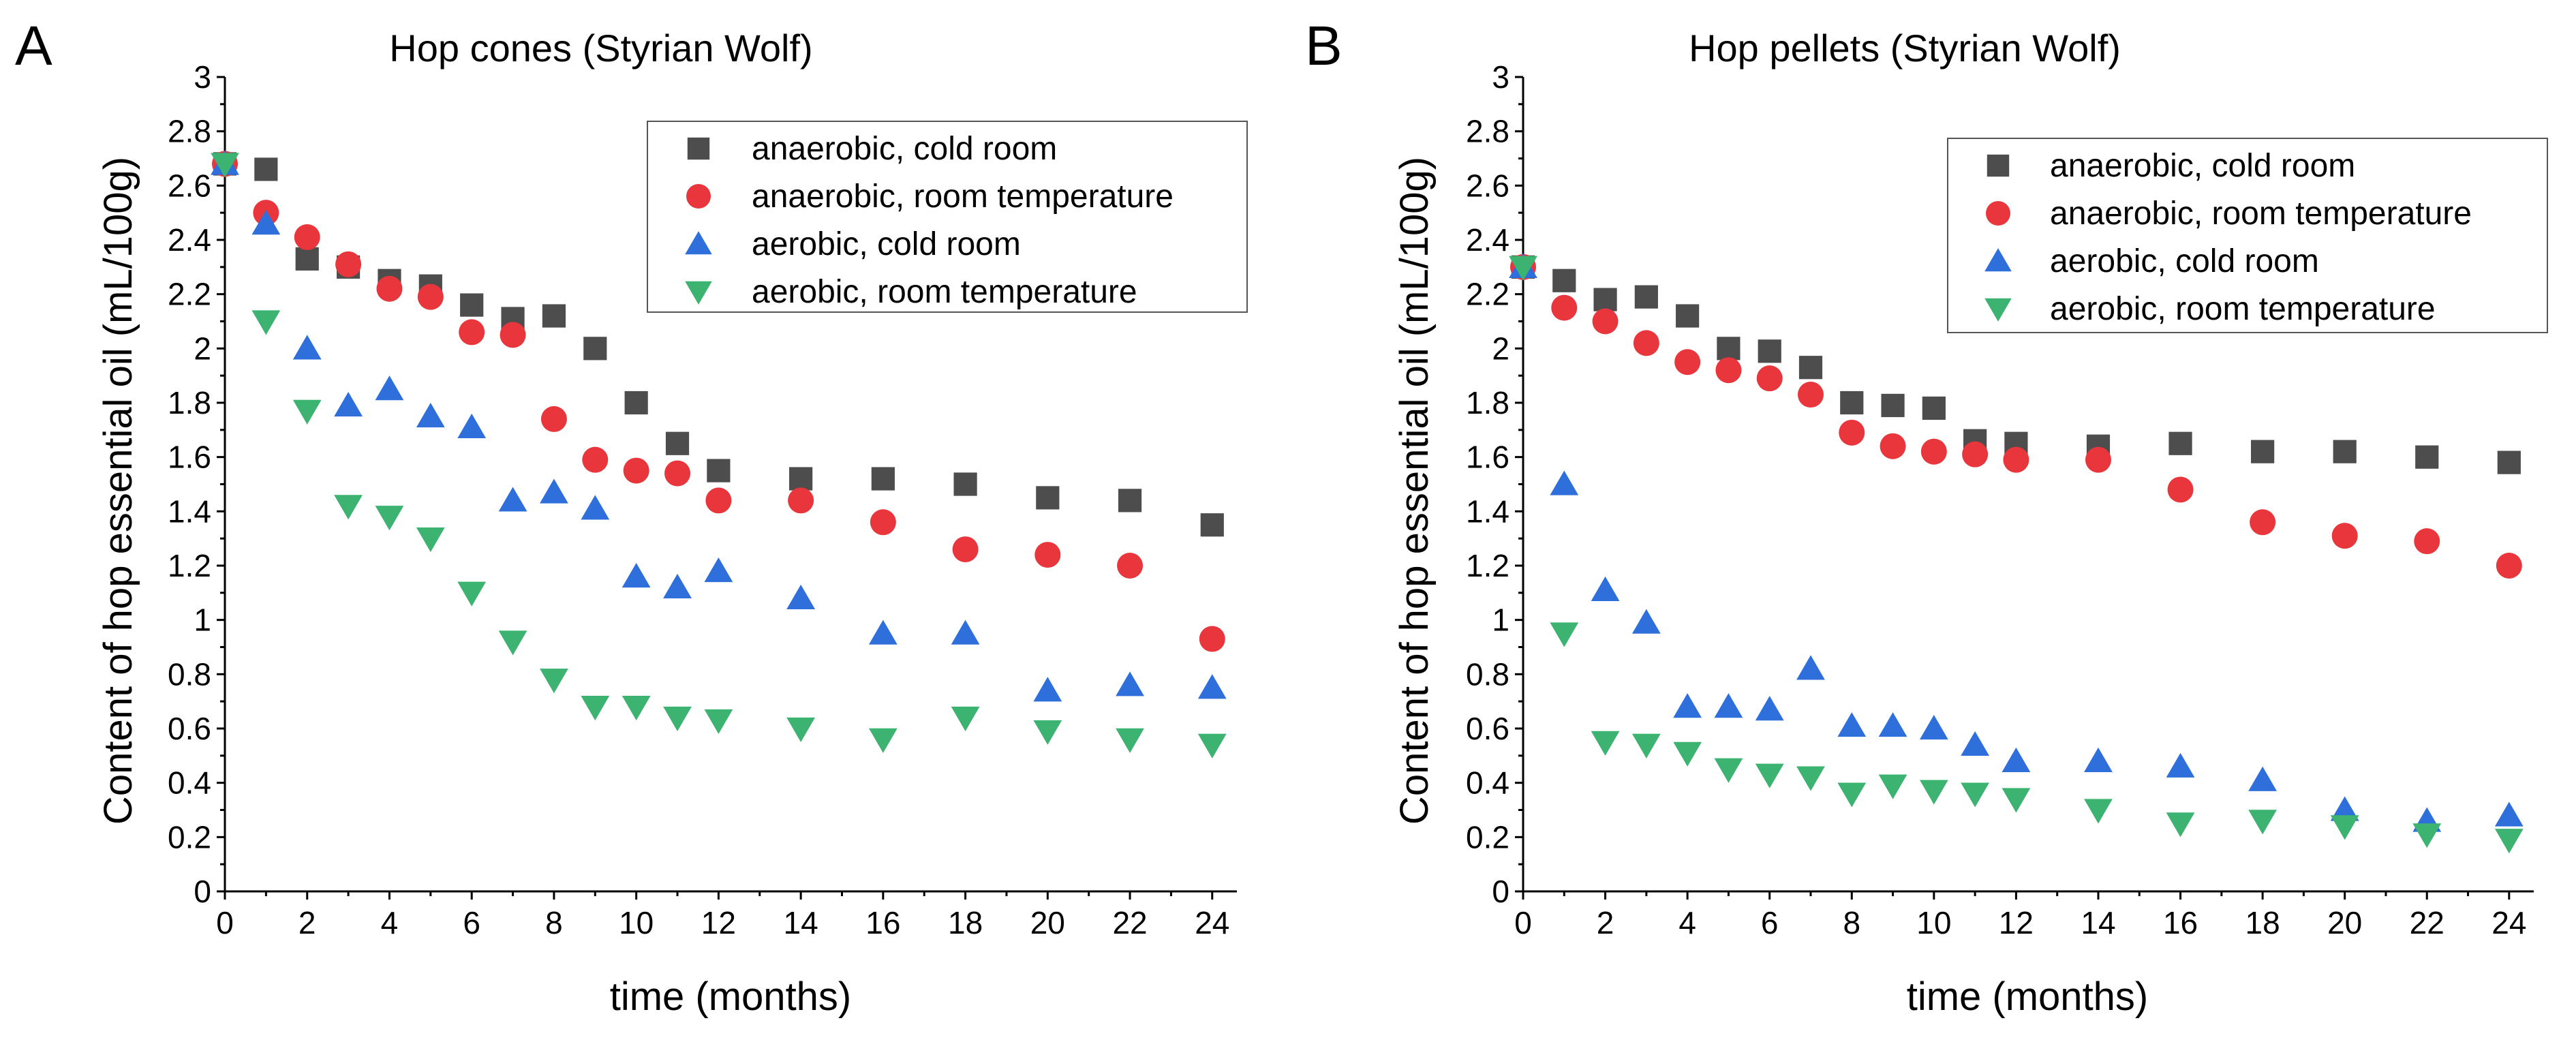  Describe the element at coordinates (2028, 997) in the screenshot. I see `x-axis-label-b: time (months)` at that location.